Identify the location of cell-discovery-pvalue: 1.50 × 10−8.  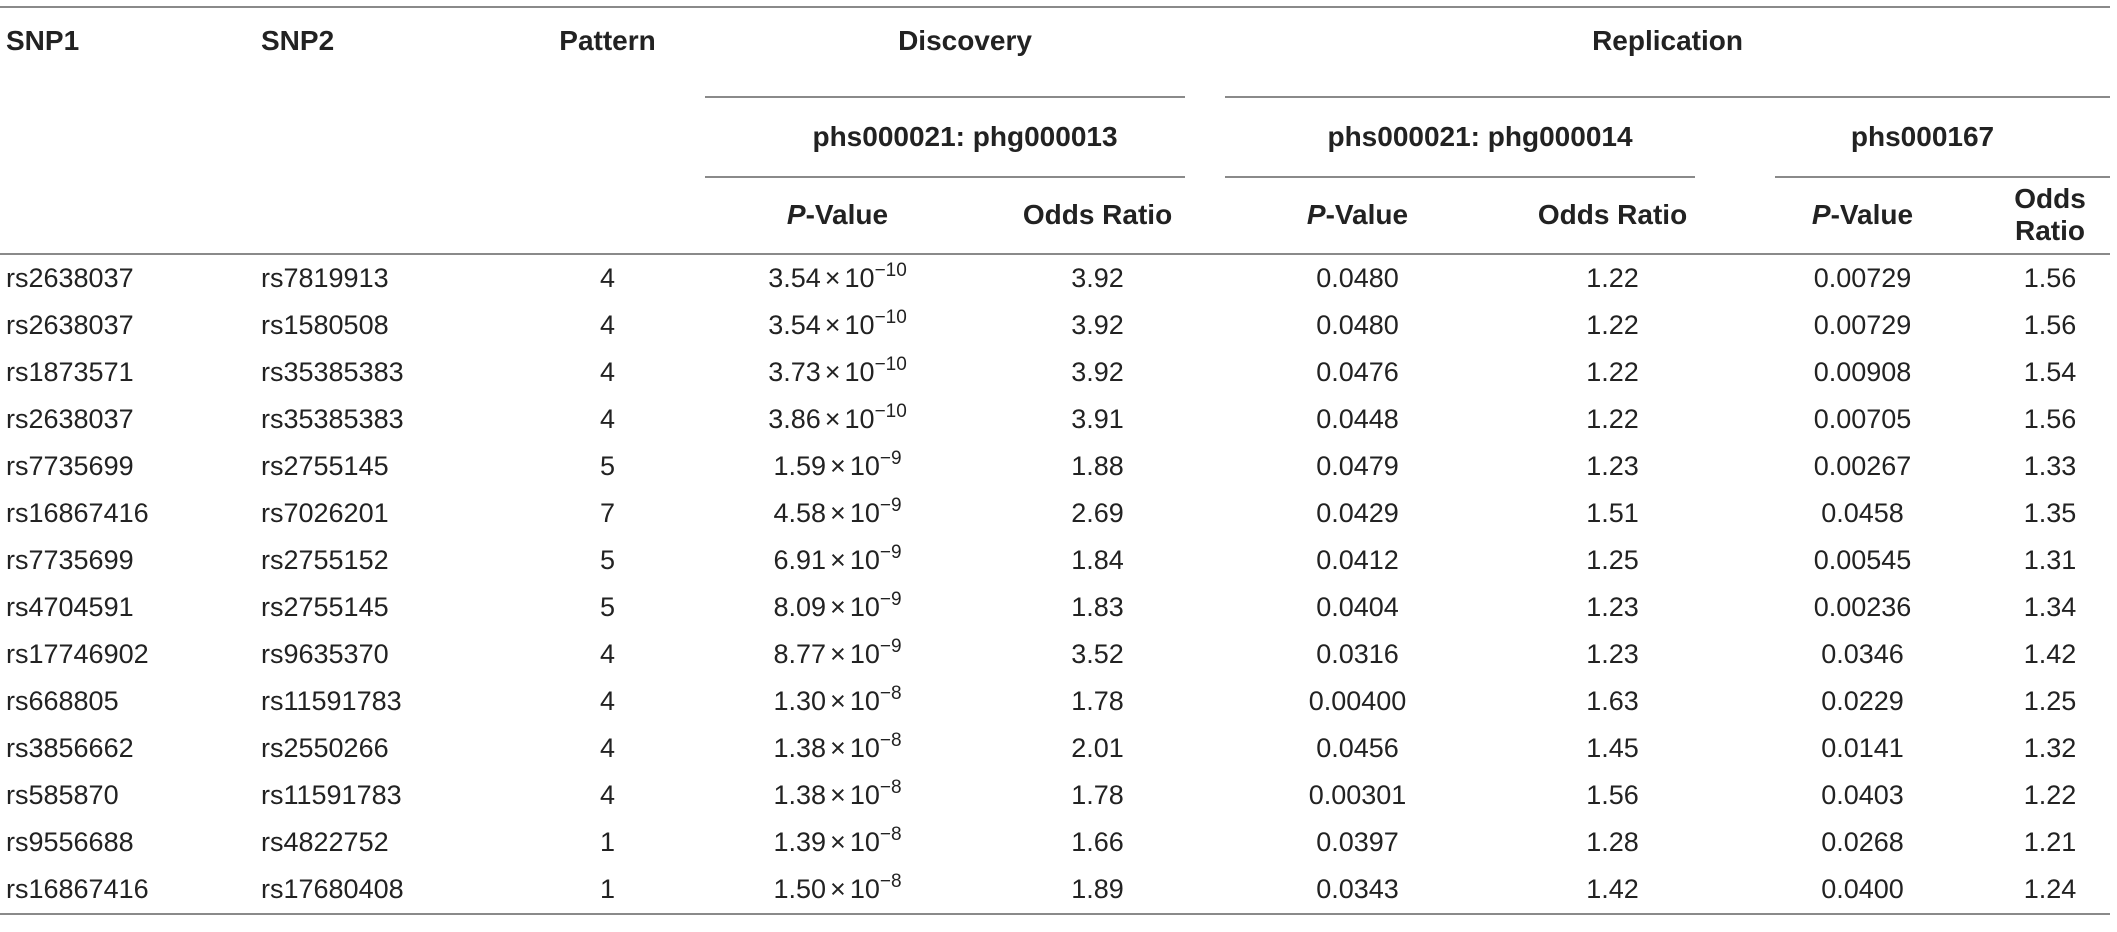
(837, 890).